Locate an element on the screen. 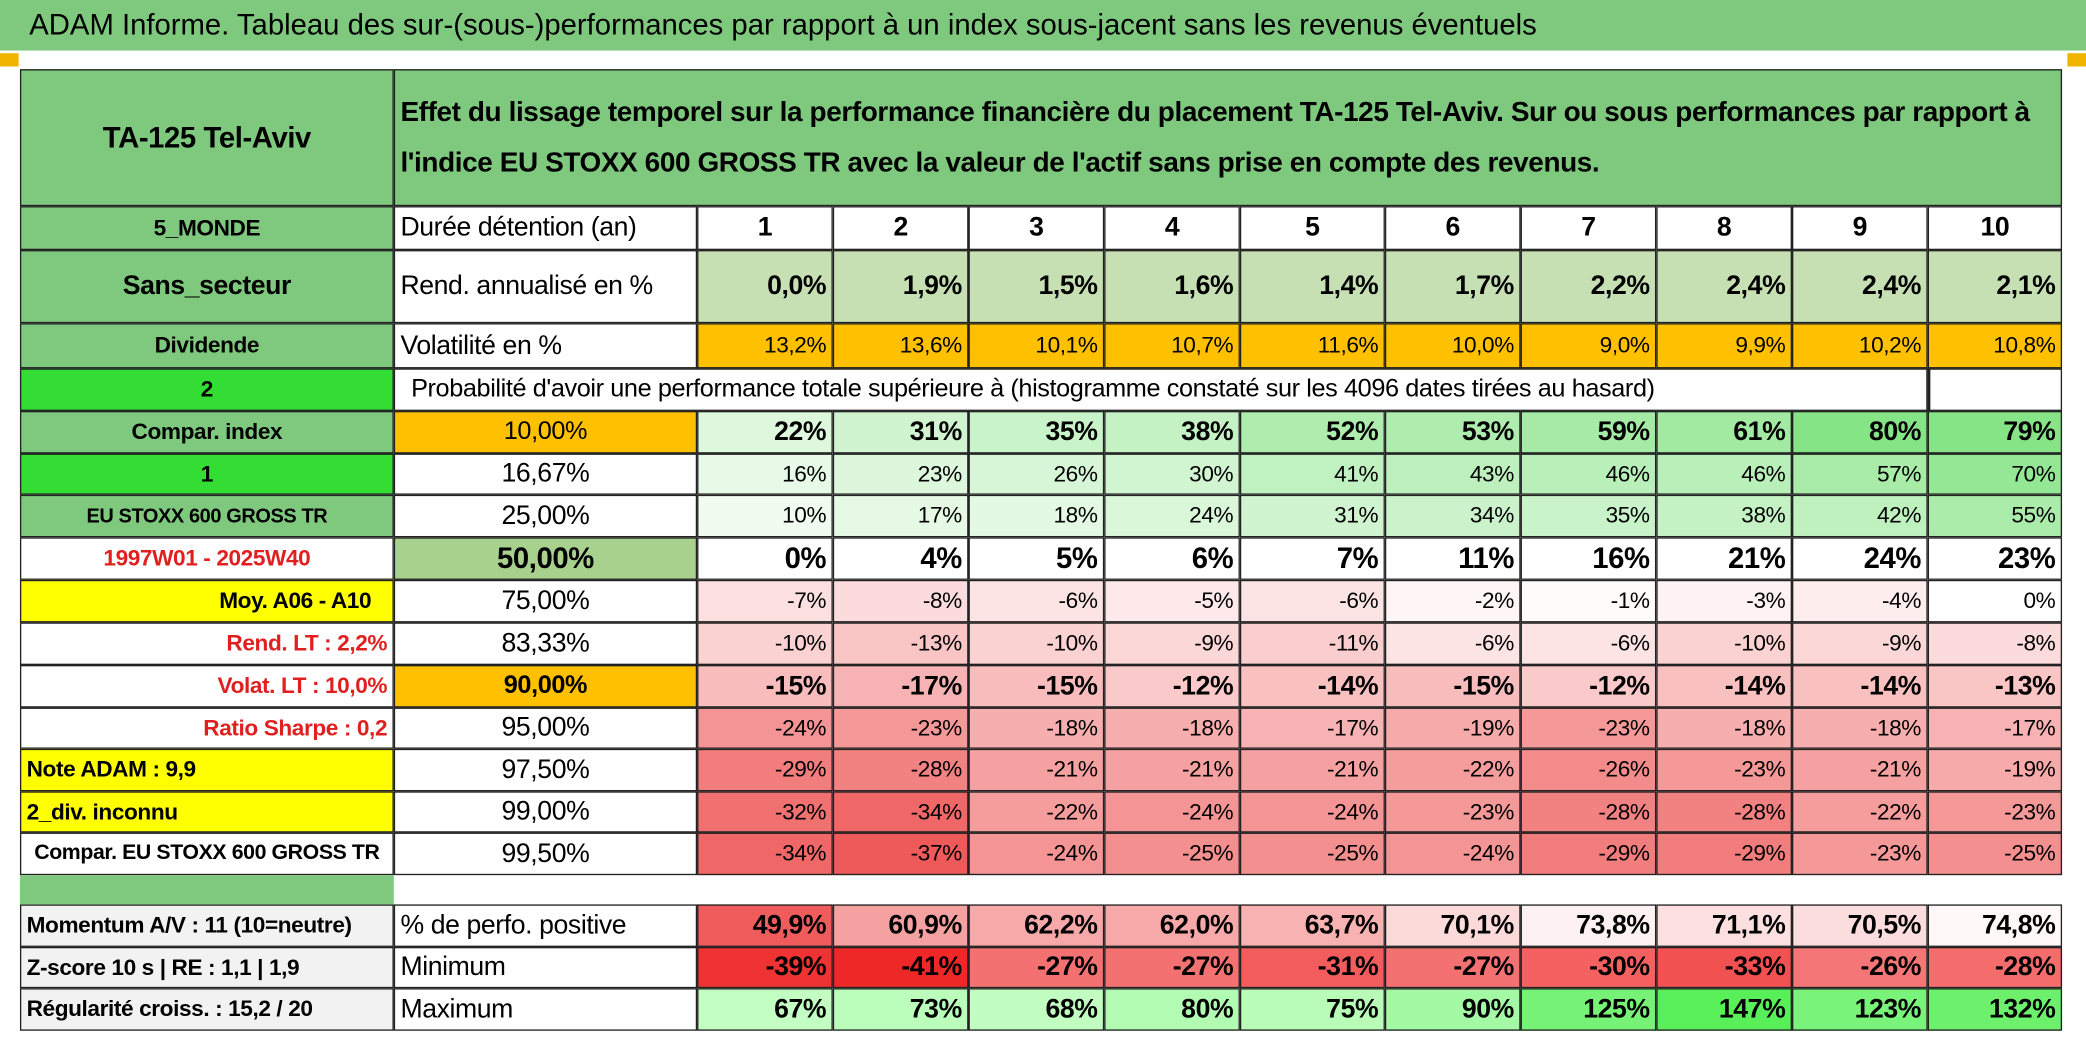  value-cell: 9,9% is located at coordinates (1724, 346).